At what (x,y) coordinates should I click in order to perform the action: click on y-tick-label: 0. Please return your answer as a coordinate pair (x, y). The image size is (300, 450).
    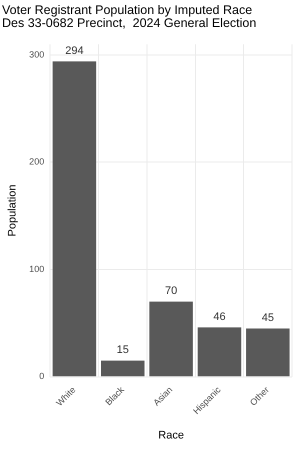
    Looking at the image, I should click on (41, 376).